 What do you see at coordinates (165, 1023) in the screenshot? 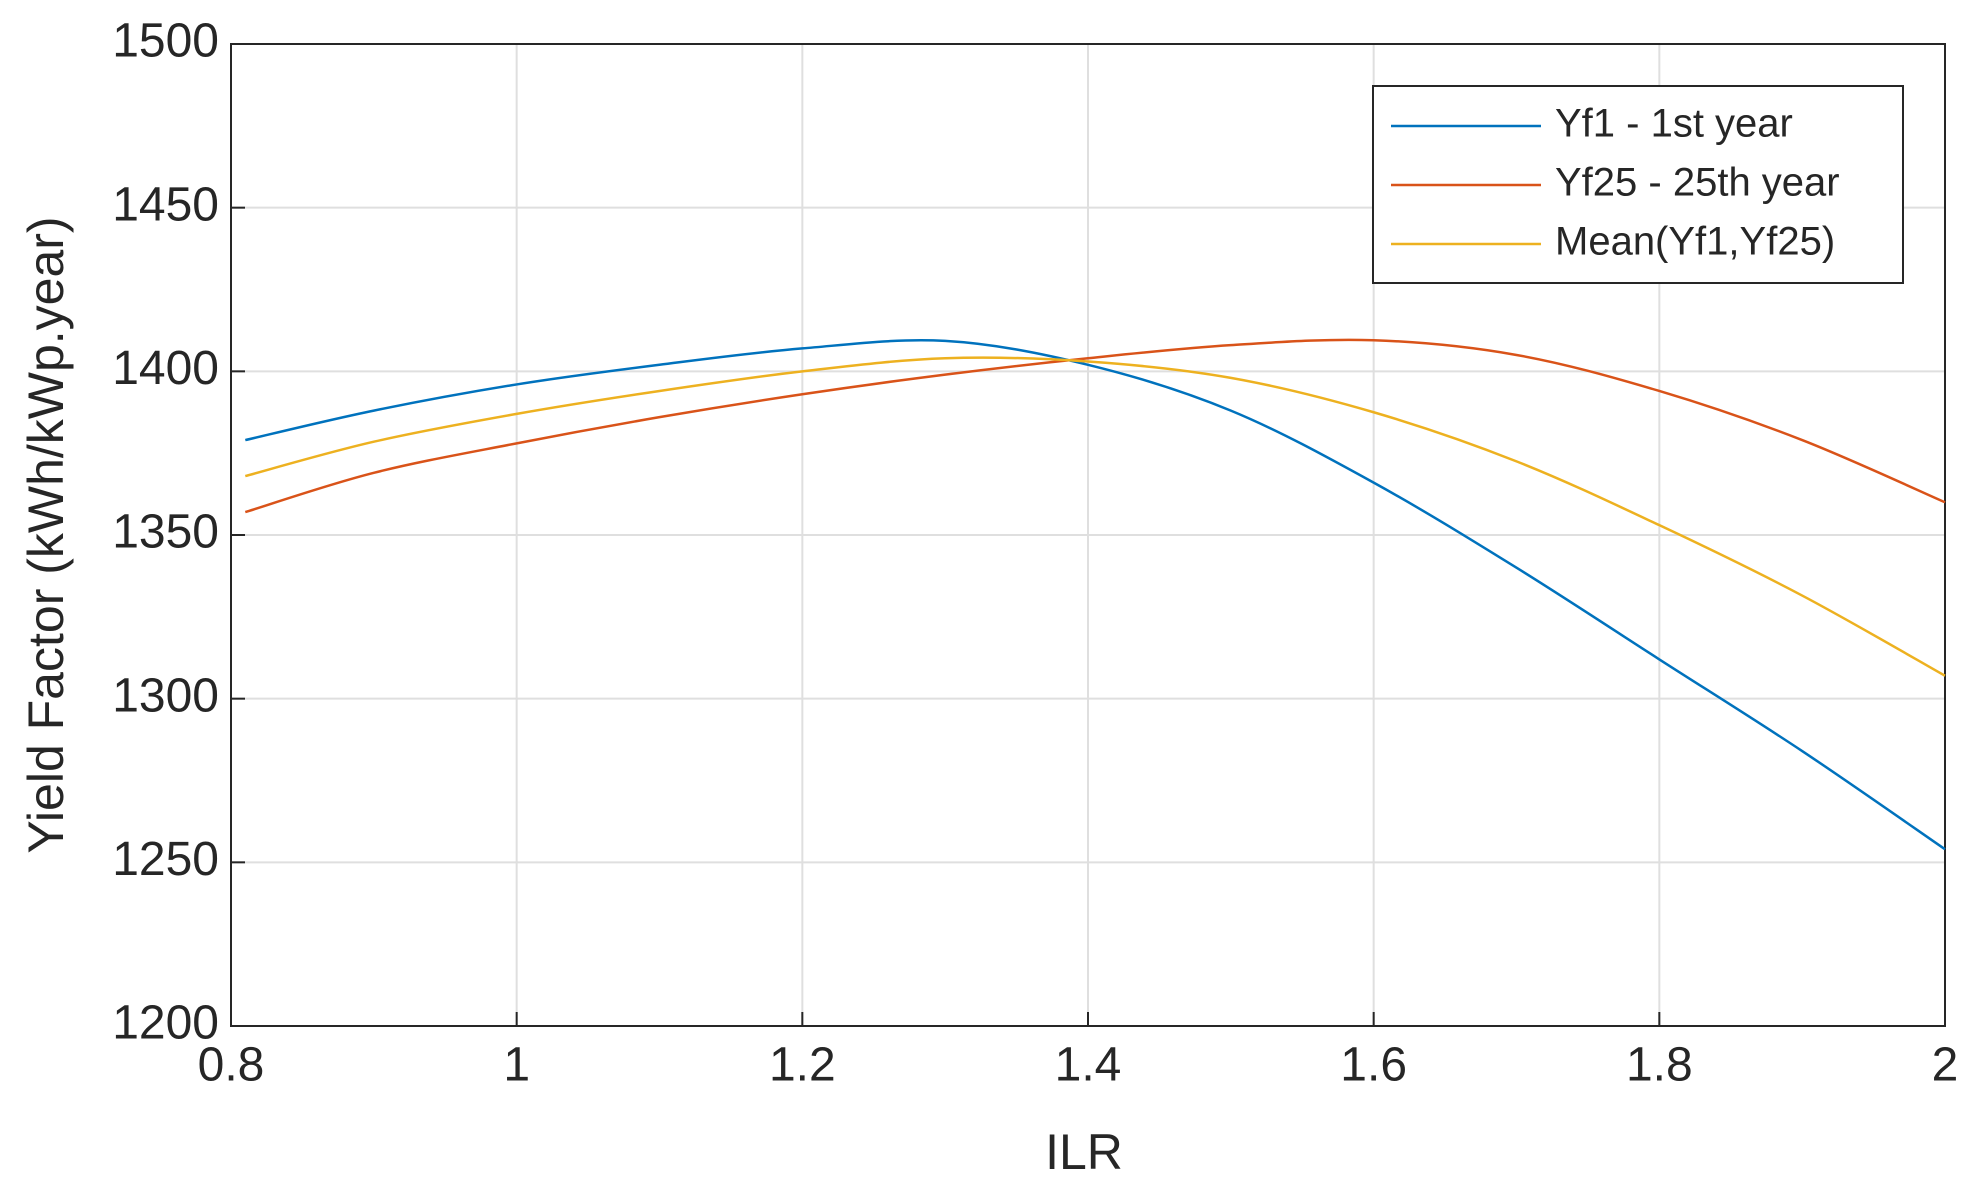
I see `y-tick-label: 1200` at bounding box center [165, 1023].